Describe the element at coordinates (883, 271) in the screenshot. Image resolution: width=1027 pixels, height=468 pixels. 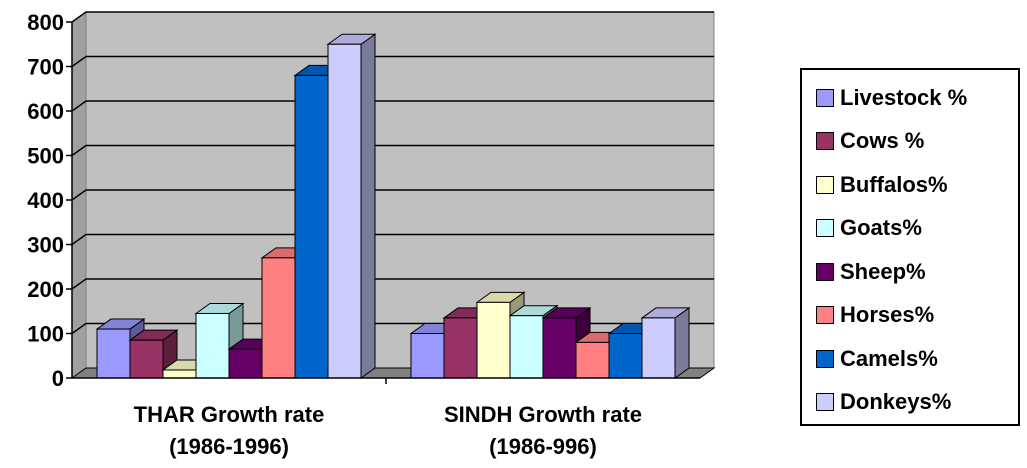
I see `legend-label: Sheep%` at that location.